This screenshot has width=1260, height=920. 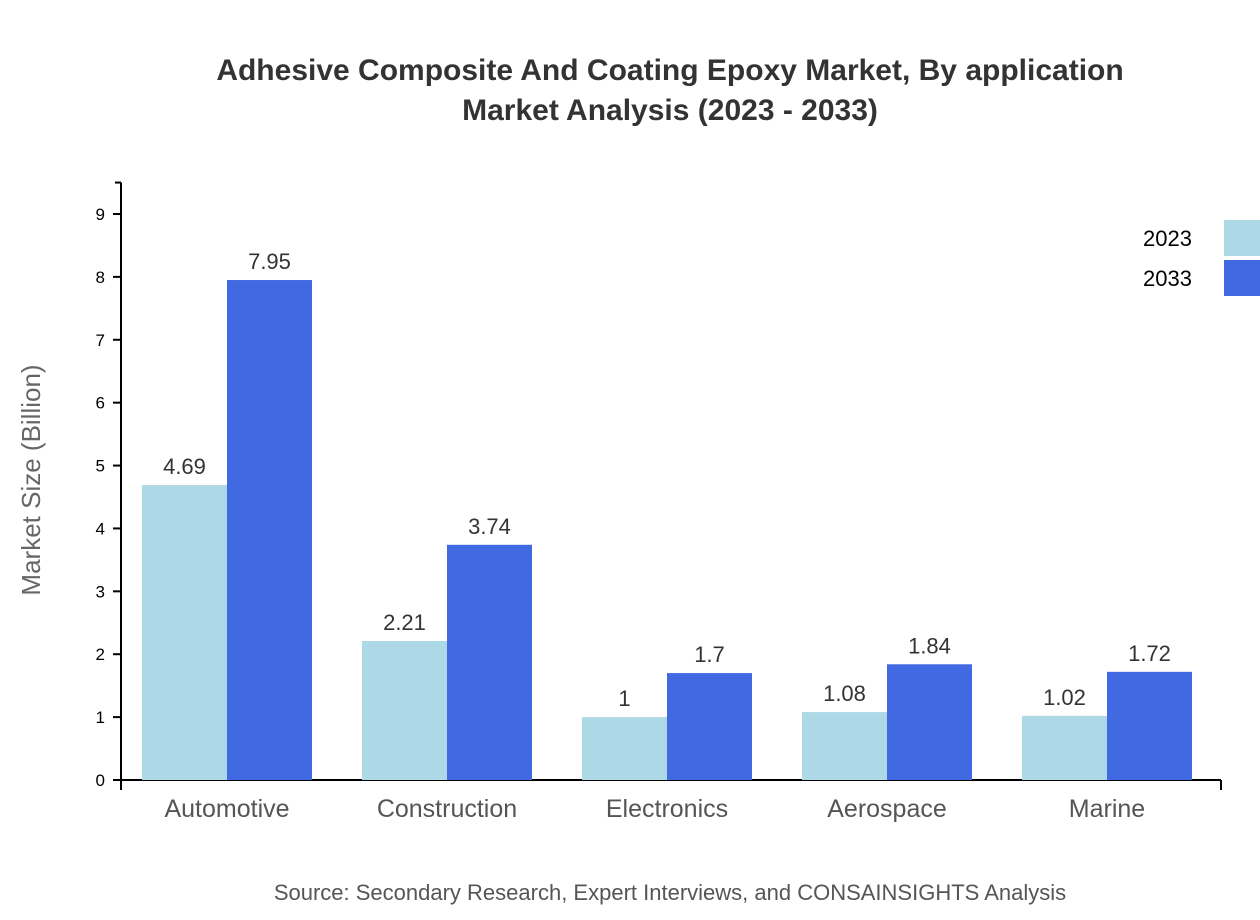 What do you see at coordinates (404, 622) in the screenshot?
I see `data-label: 2.21` at bounding box center [404, 622].